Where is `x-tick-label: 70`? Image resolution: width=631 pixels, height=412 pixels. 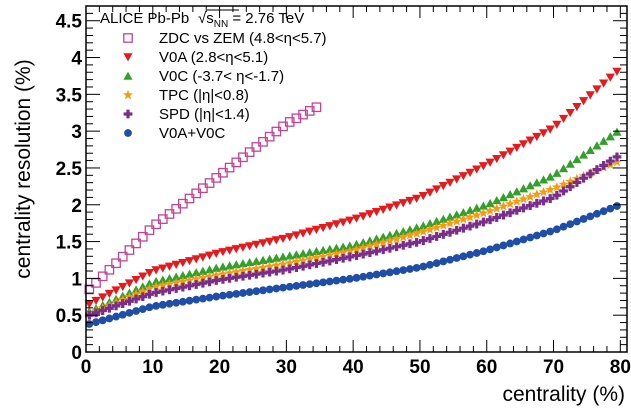 x-tick-label: 70 is located at coordinates (553, 367).